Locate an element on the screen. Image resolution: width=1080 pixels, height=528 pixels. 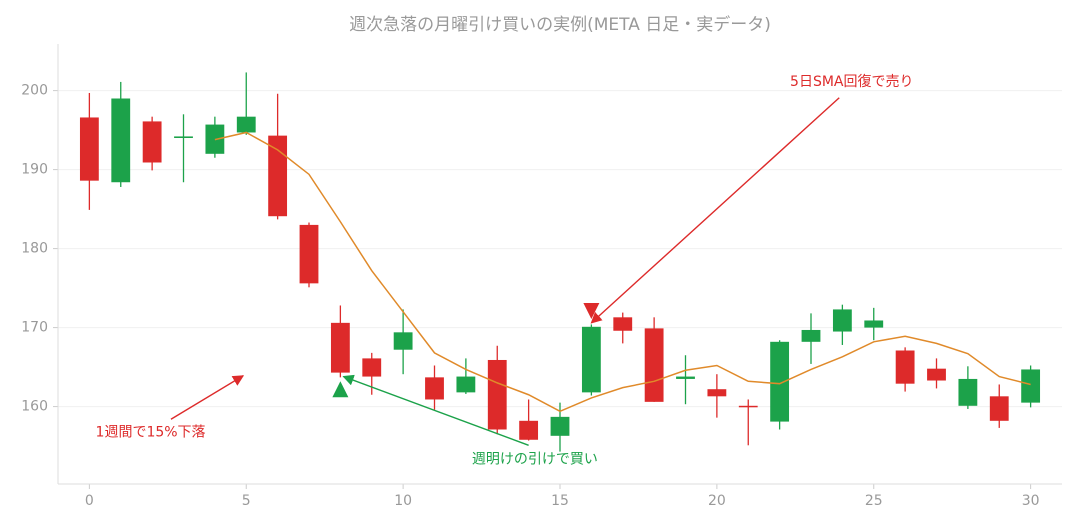
x-tick-label: 15 is located at coordinates (560, 501).